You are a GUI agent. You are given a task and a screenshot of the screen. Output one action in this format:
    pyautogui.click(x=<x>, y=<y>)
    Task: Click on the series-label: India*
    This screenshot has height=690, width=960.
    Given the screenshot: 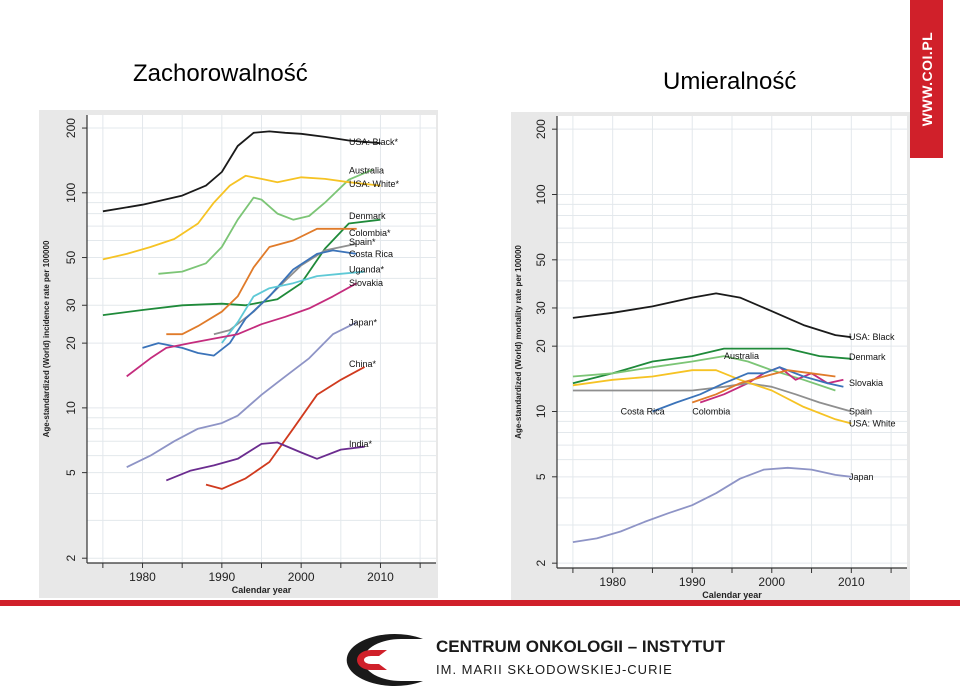 What is the action you would take?
    pyautogui.click(x=361, y=444)
    